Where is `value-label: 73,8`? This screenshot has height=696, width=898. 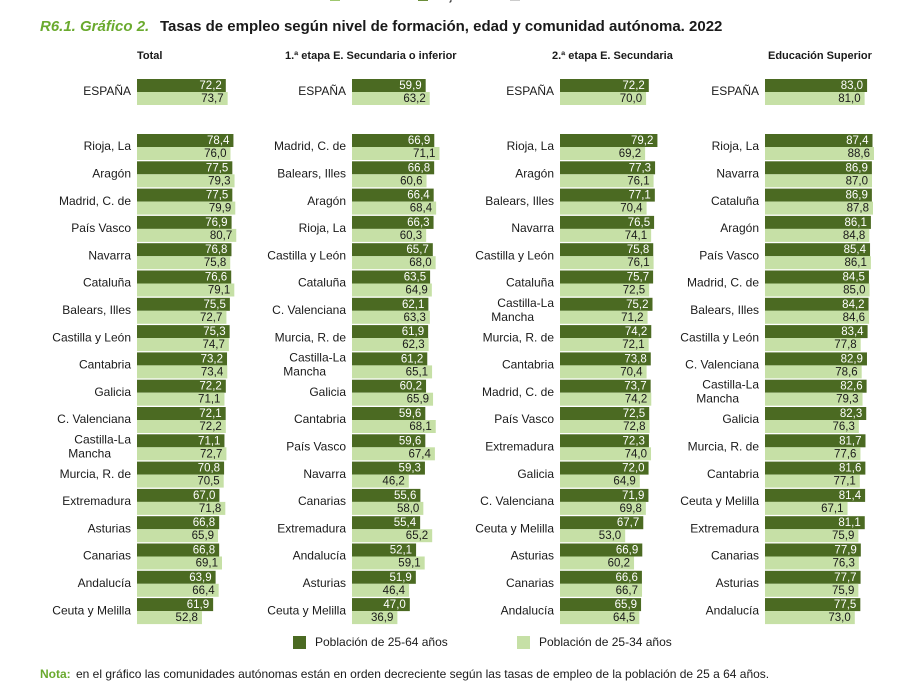 value-label: 73,8 is located at coordinates (635, 359).